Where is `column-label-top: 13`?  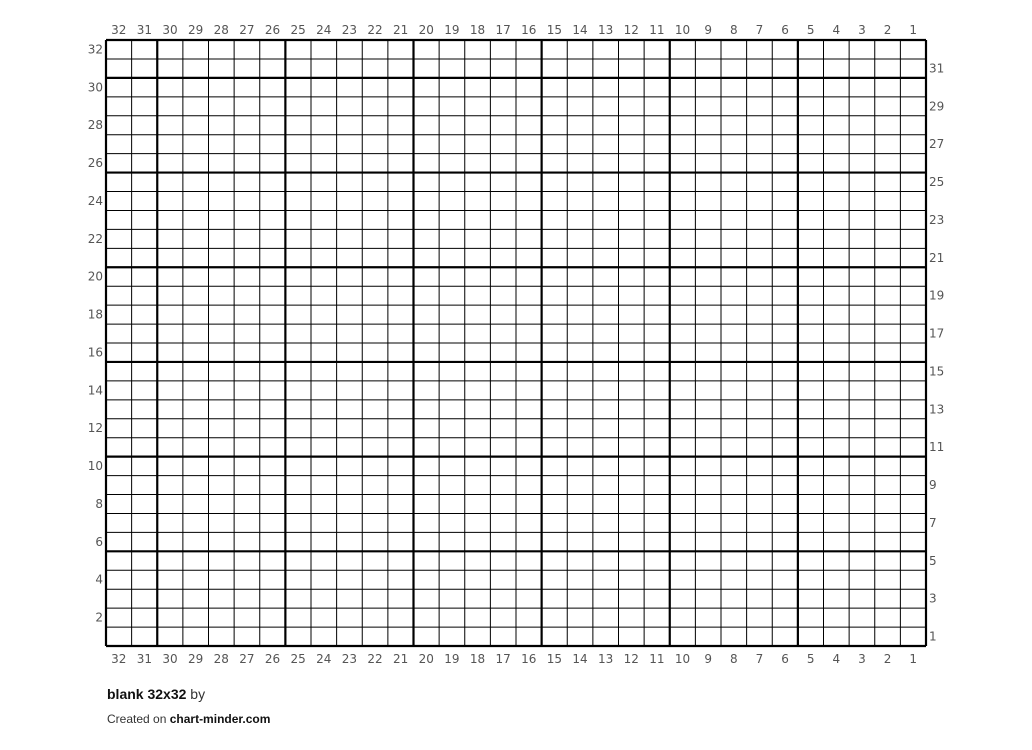 column-label-top: 13 is located at coordinates (605, 30).